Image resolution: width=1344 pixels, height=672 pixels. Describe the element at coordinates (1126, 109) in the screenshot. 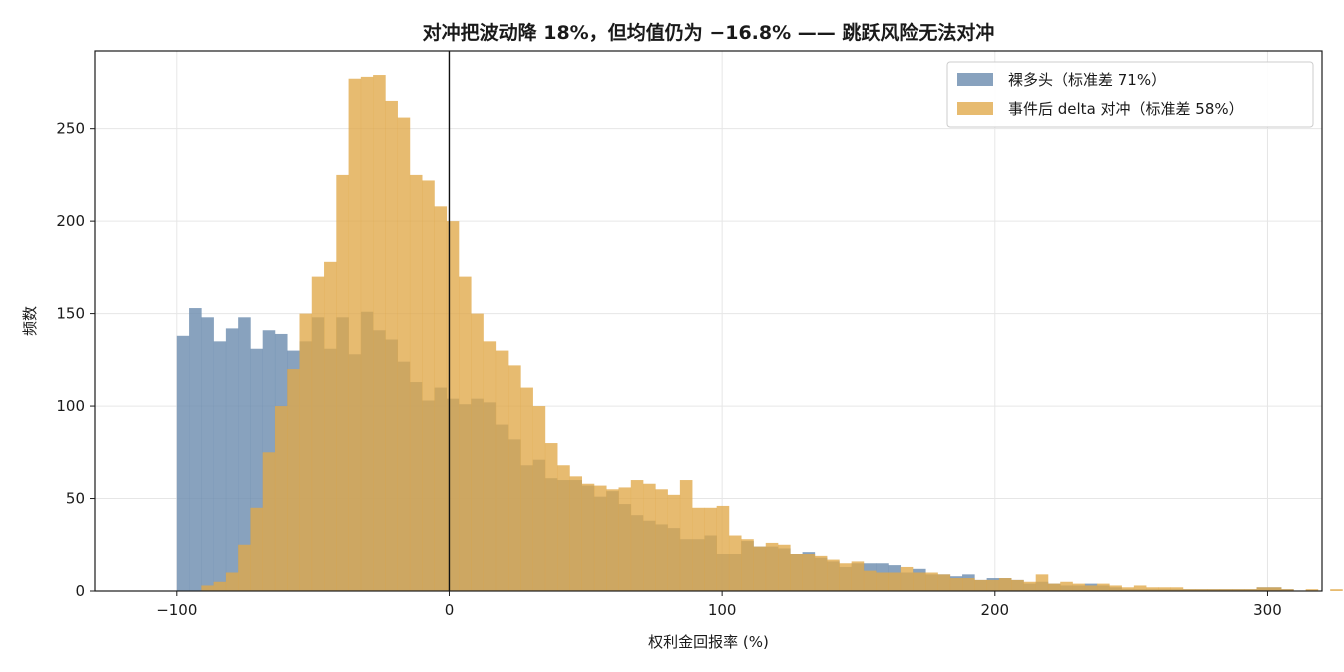

I see `legend-label-delta-hedged: 事件后 delta 对冲（标准差 58%）` at that location.